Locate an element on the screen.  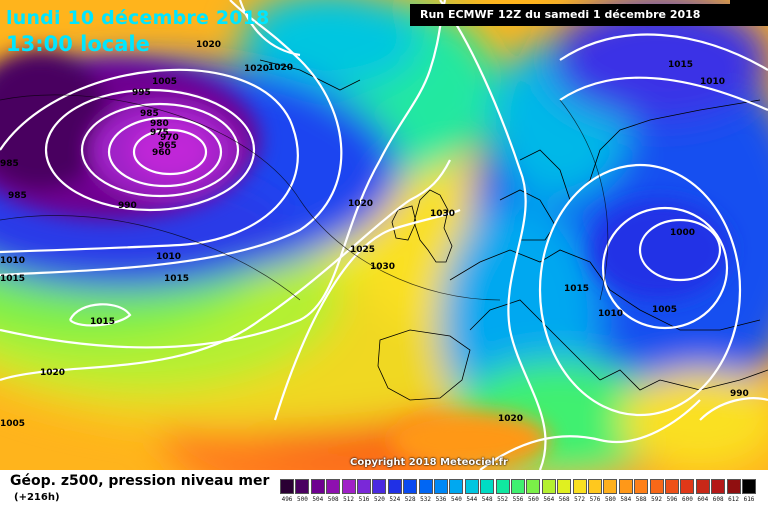
color-scale-label: 592 is located at coordinates (657, 499).